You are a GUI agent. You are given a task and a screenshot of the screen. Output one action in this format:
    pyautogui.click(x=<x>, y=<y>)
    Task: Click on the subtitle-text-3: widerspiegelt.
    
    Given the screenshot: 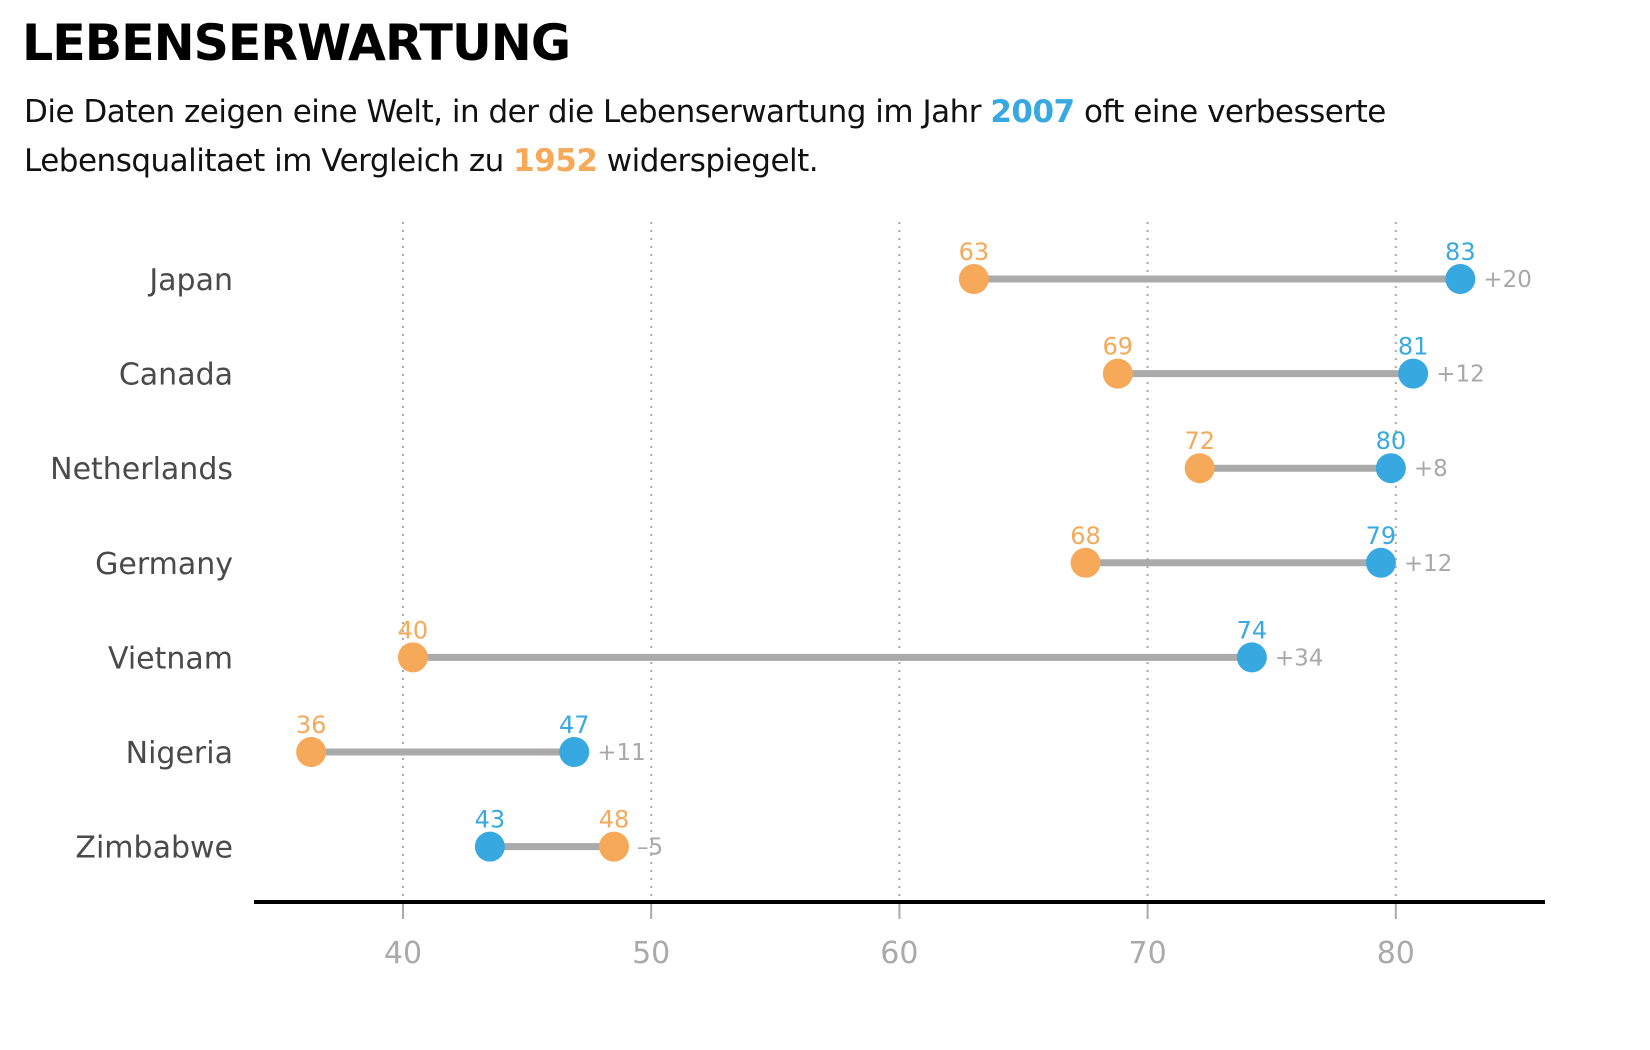 What is the action you would take?
    pyautogui.click(x=708, y=161)
    